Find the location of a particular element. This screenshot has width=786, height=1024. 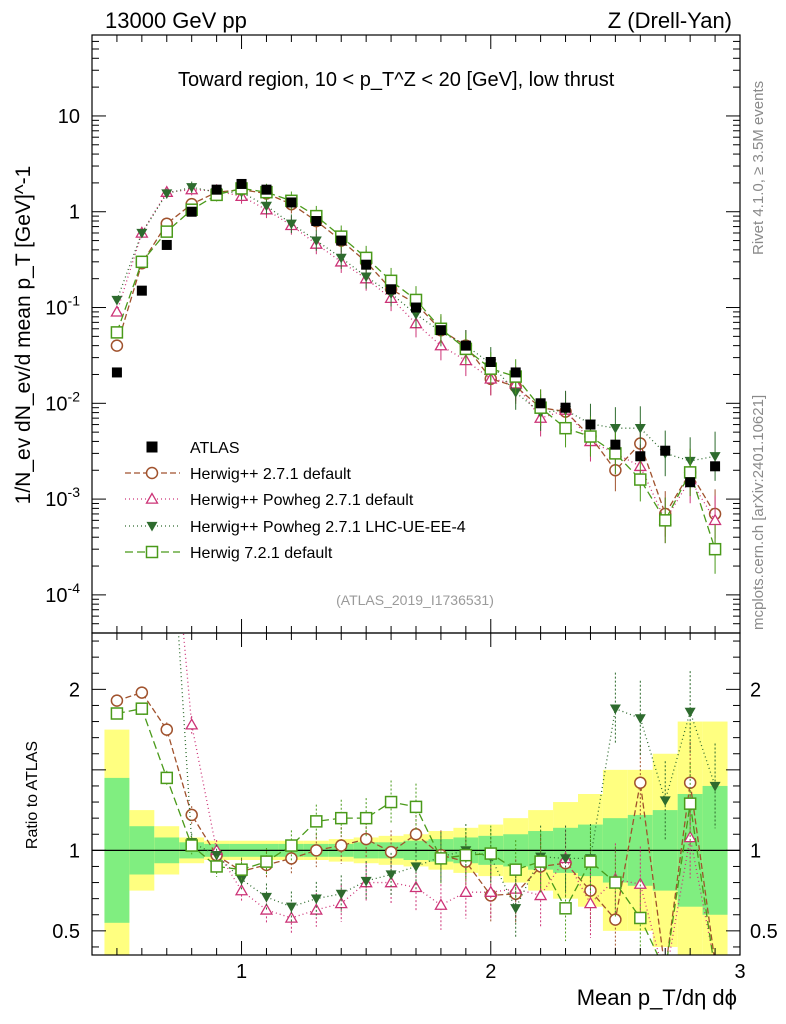

y-tick-label: 1 is located at coordinates (74, 213).